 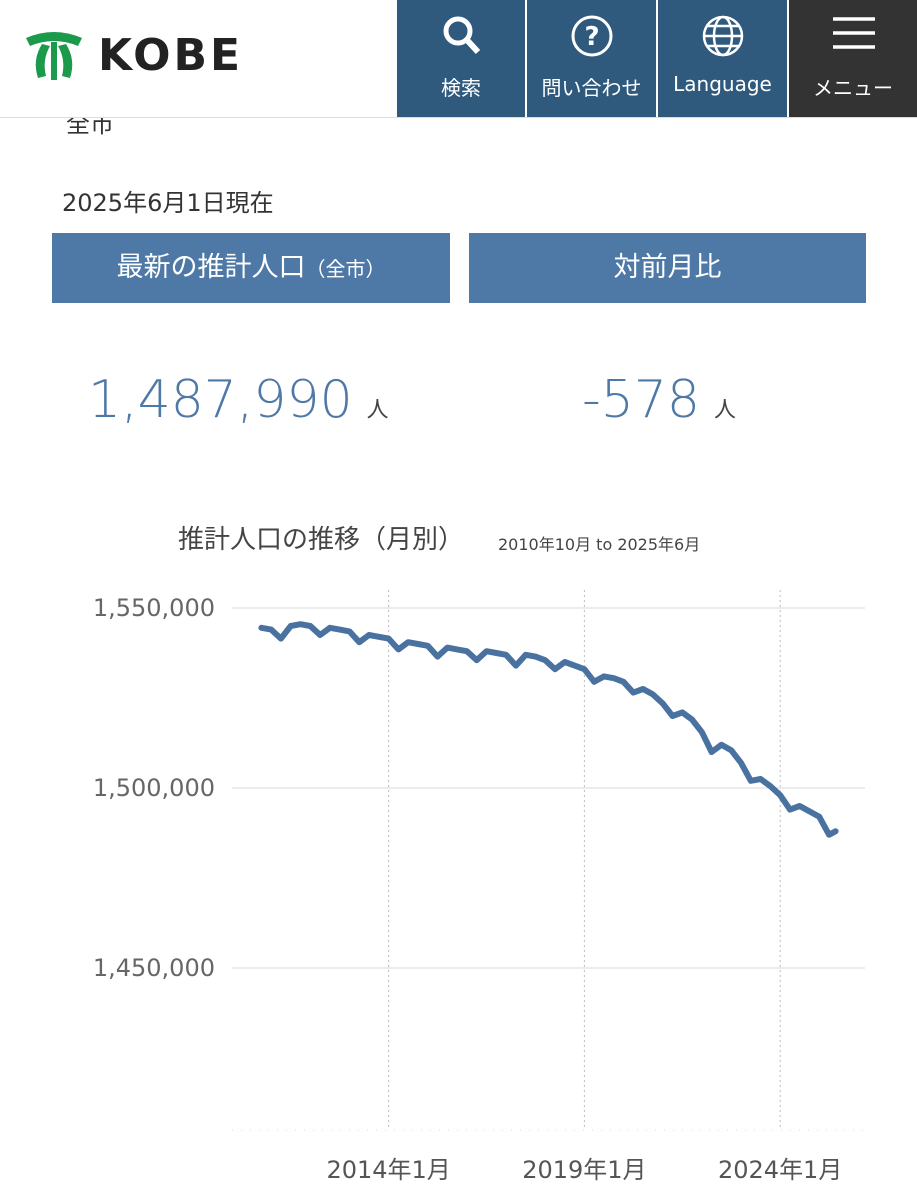 I want to click on stat-value-row: -578 人, so click(x=659, y=400).